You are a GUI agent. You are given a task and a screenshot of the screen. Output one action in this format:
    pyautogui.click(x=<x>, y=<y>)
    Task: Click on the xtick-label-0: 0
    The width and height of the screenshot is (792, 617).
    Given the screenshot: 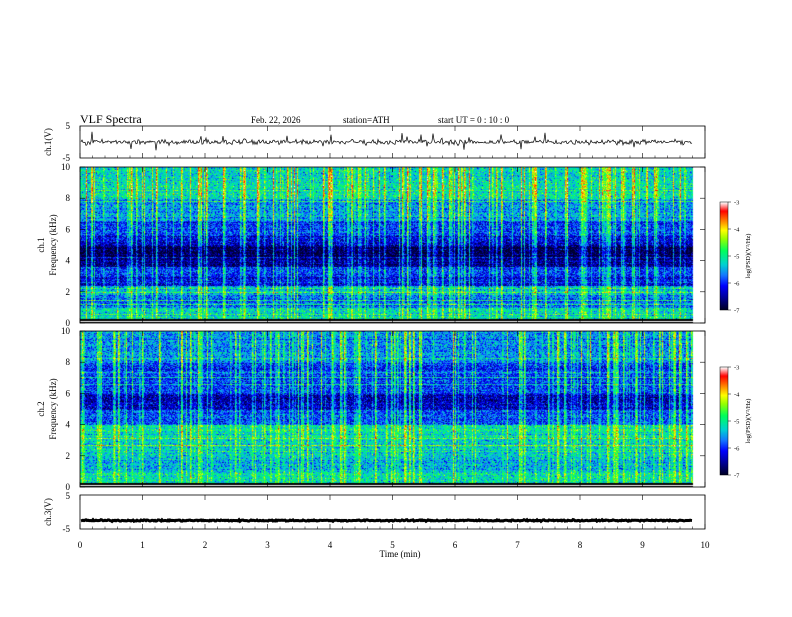 What is the action you would take?
    pyautogui.click(x=80, y=545)
    